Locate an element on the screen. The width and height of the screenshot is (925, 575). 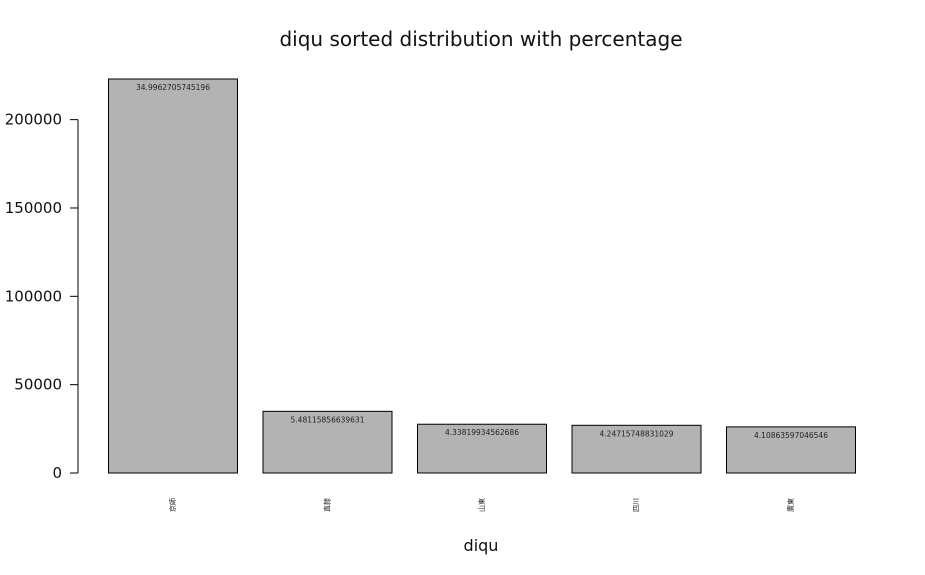
category-labels-group: 京師 直隸 山東 四川 廣東 is located at coordinates (481, 505).